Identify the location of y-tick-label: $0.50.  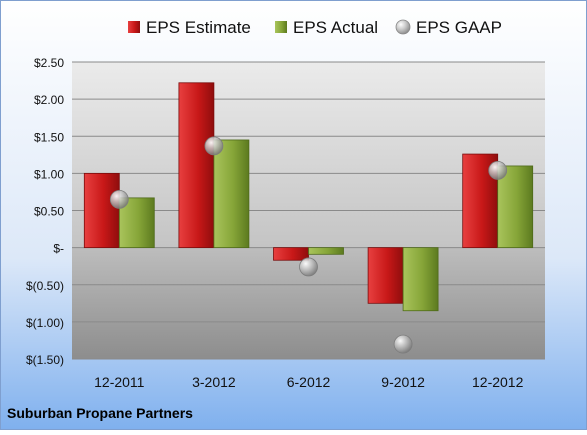
(49, 212).